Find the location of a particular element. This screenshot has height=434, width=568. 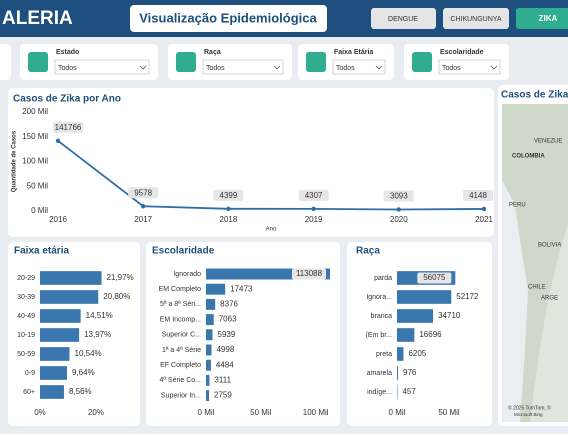

x-tick-label: 20% is located at coordinates (96, 412).